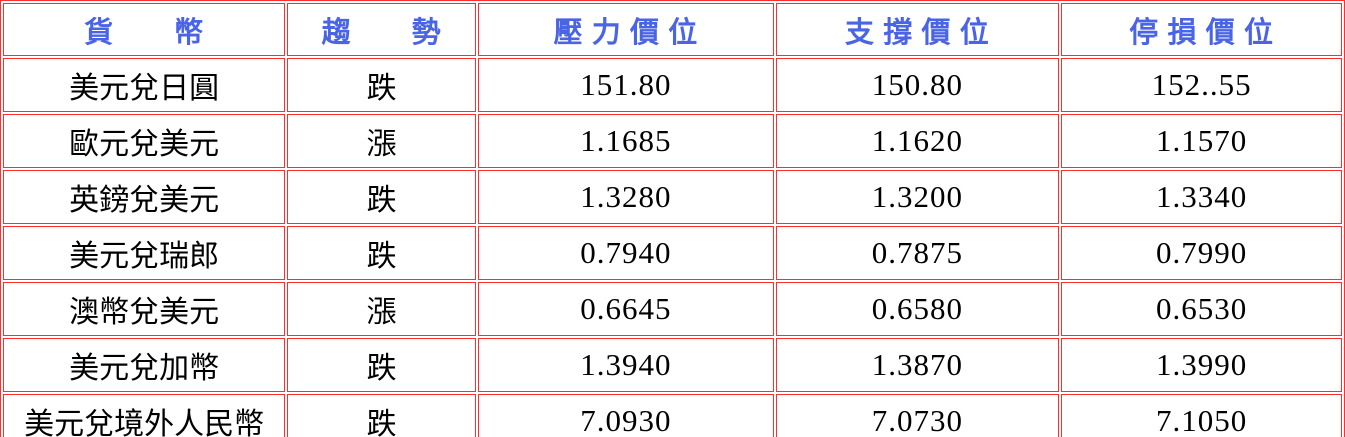 This screenshot has height=437, width=1345. I want to click on currency-cell: 英鎊兌美元, so click(144, 197).